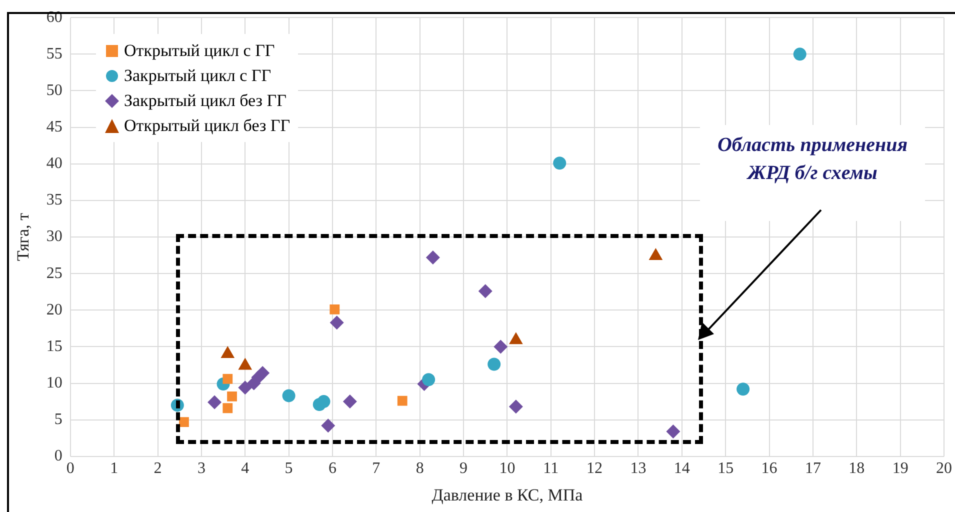 The height and width of the screenshot is (512, 955). What do you see at coordinates (114, 469) in the screenshot?
I see `x-tick-label: 1` at bounding box center [114, 469].